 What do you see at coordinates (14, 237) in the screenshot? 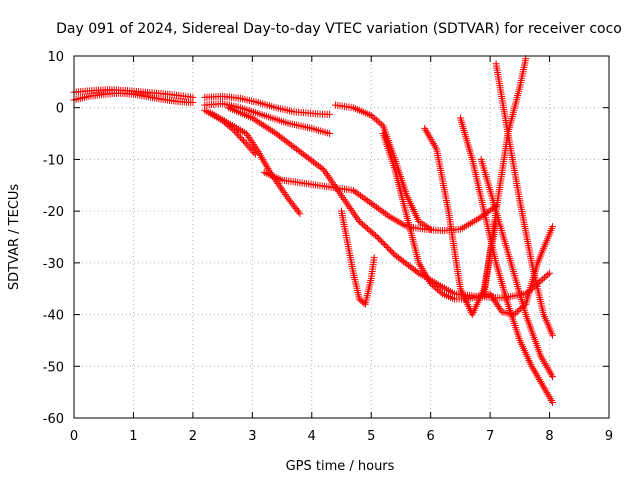
I see `y-axis-label: SDTVAR / TECUs` at bounding box center [14, 237].